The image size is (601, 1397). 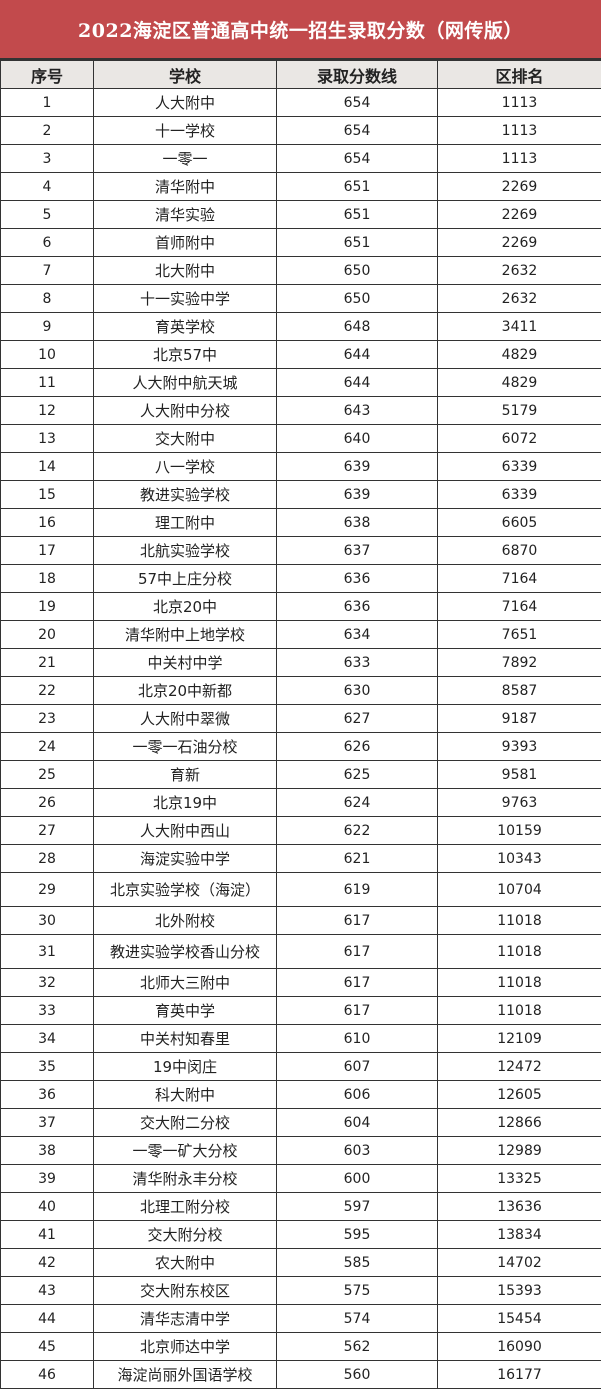 I want to click on cell-score: 603, so click(x=357, y=1150).